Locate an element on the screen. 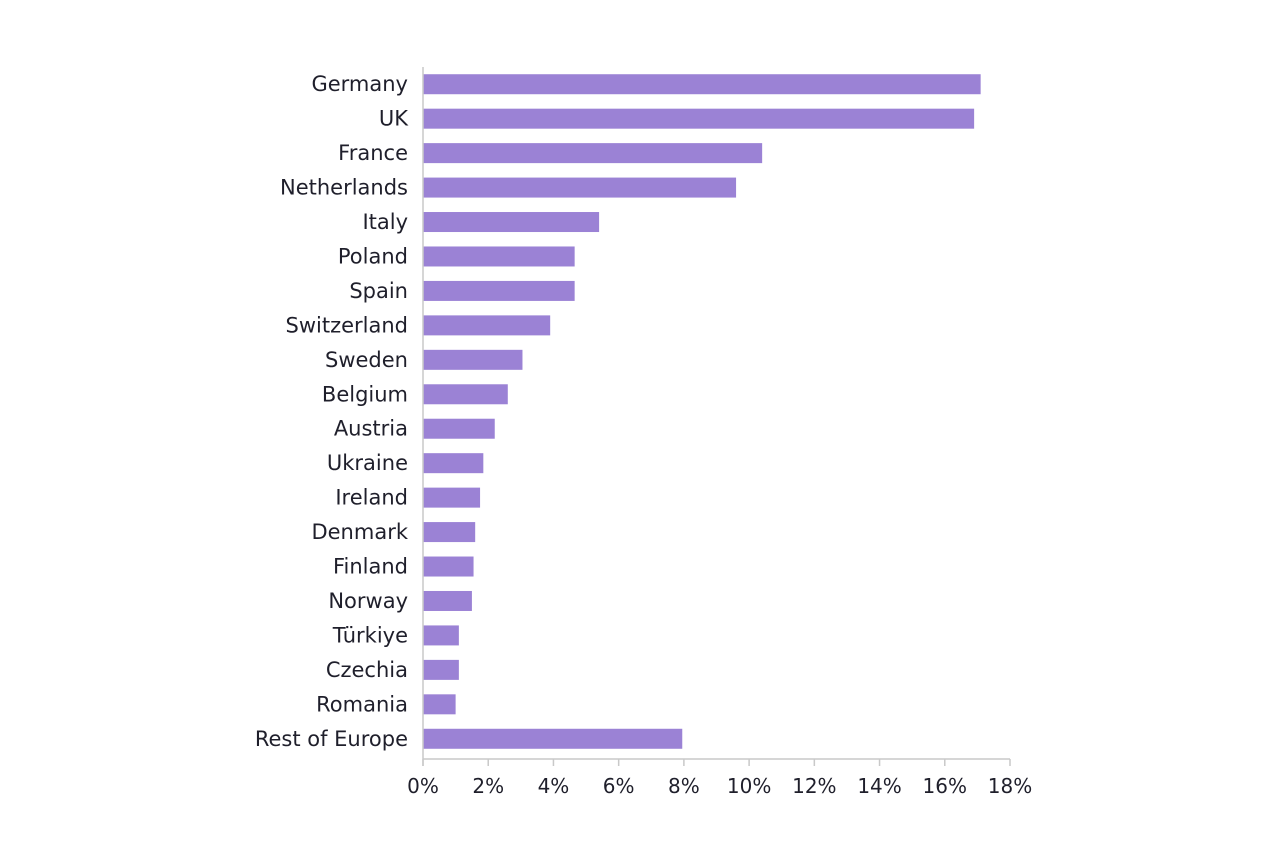 This screenshot has height=853, width=1280. x-tick-label: 8% is located at coordinates (684, 786).